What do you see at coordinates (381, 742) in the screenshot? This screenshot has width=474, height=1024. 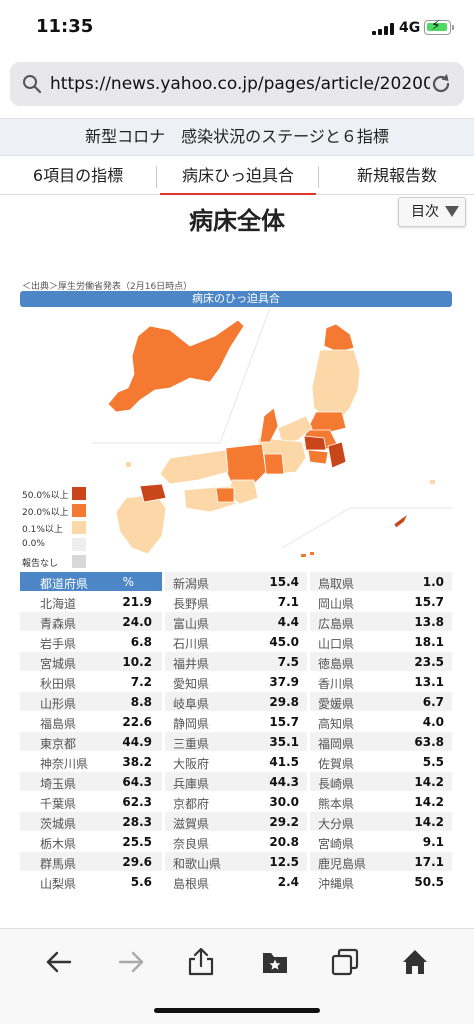 I see `table-row: 福岡県 63.8` at bounding box center [381, 742].